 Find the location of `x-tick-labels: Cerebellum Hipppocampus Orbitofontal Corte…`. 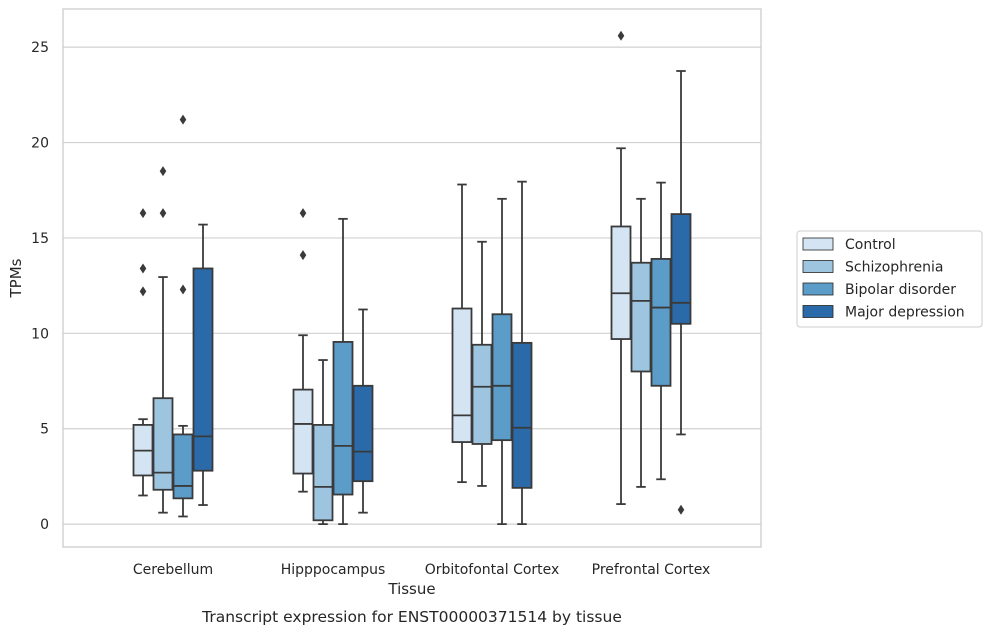

x-tick-labels: Cerebellum Hipppocampus Orbitofontal Corte… is located at coordinates (421, 570).